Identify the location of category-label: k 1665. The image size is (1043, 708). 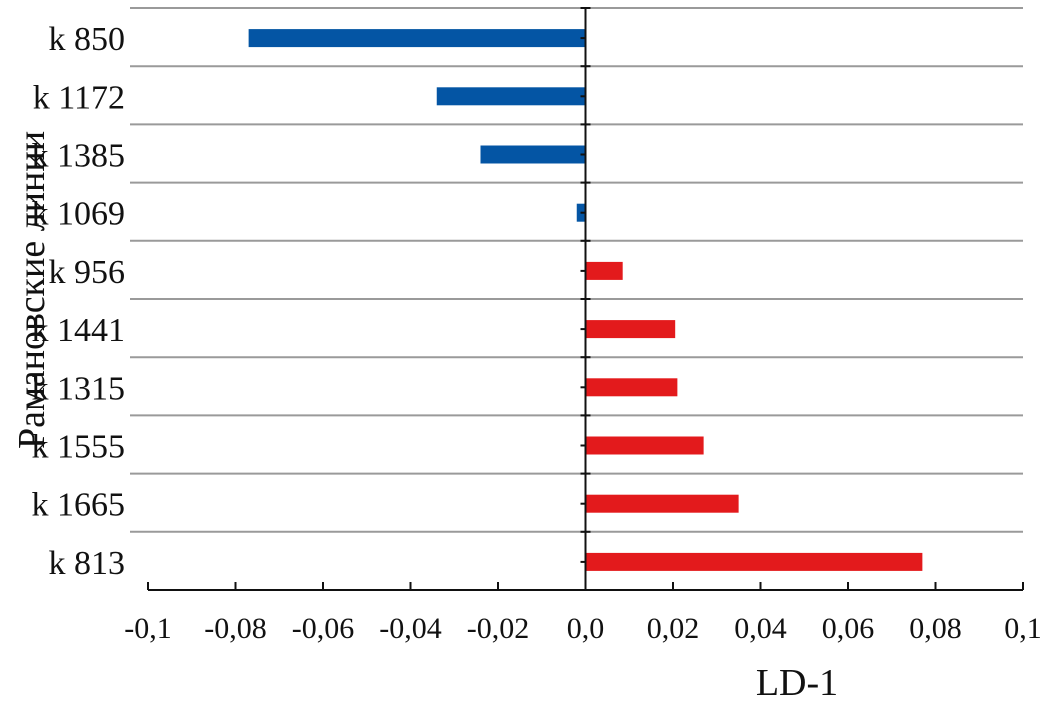
(79, 505).